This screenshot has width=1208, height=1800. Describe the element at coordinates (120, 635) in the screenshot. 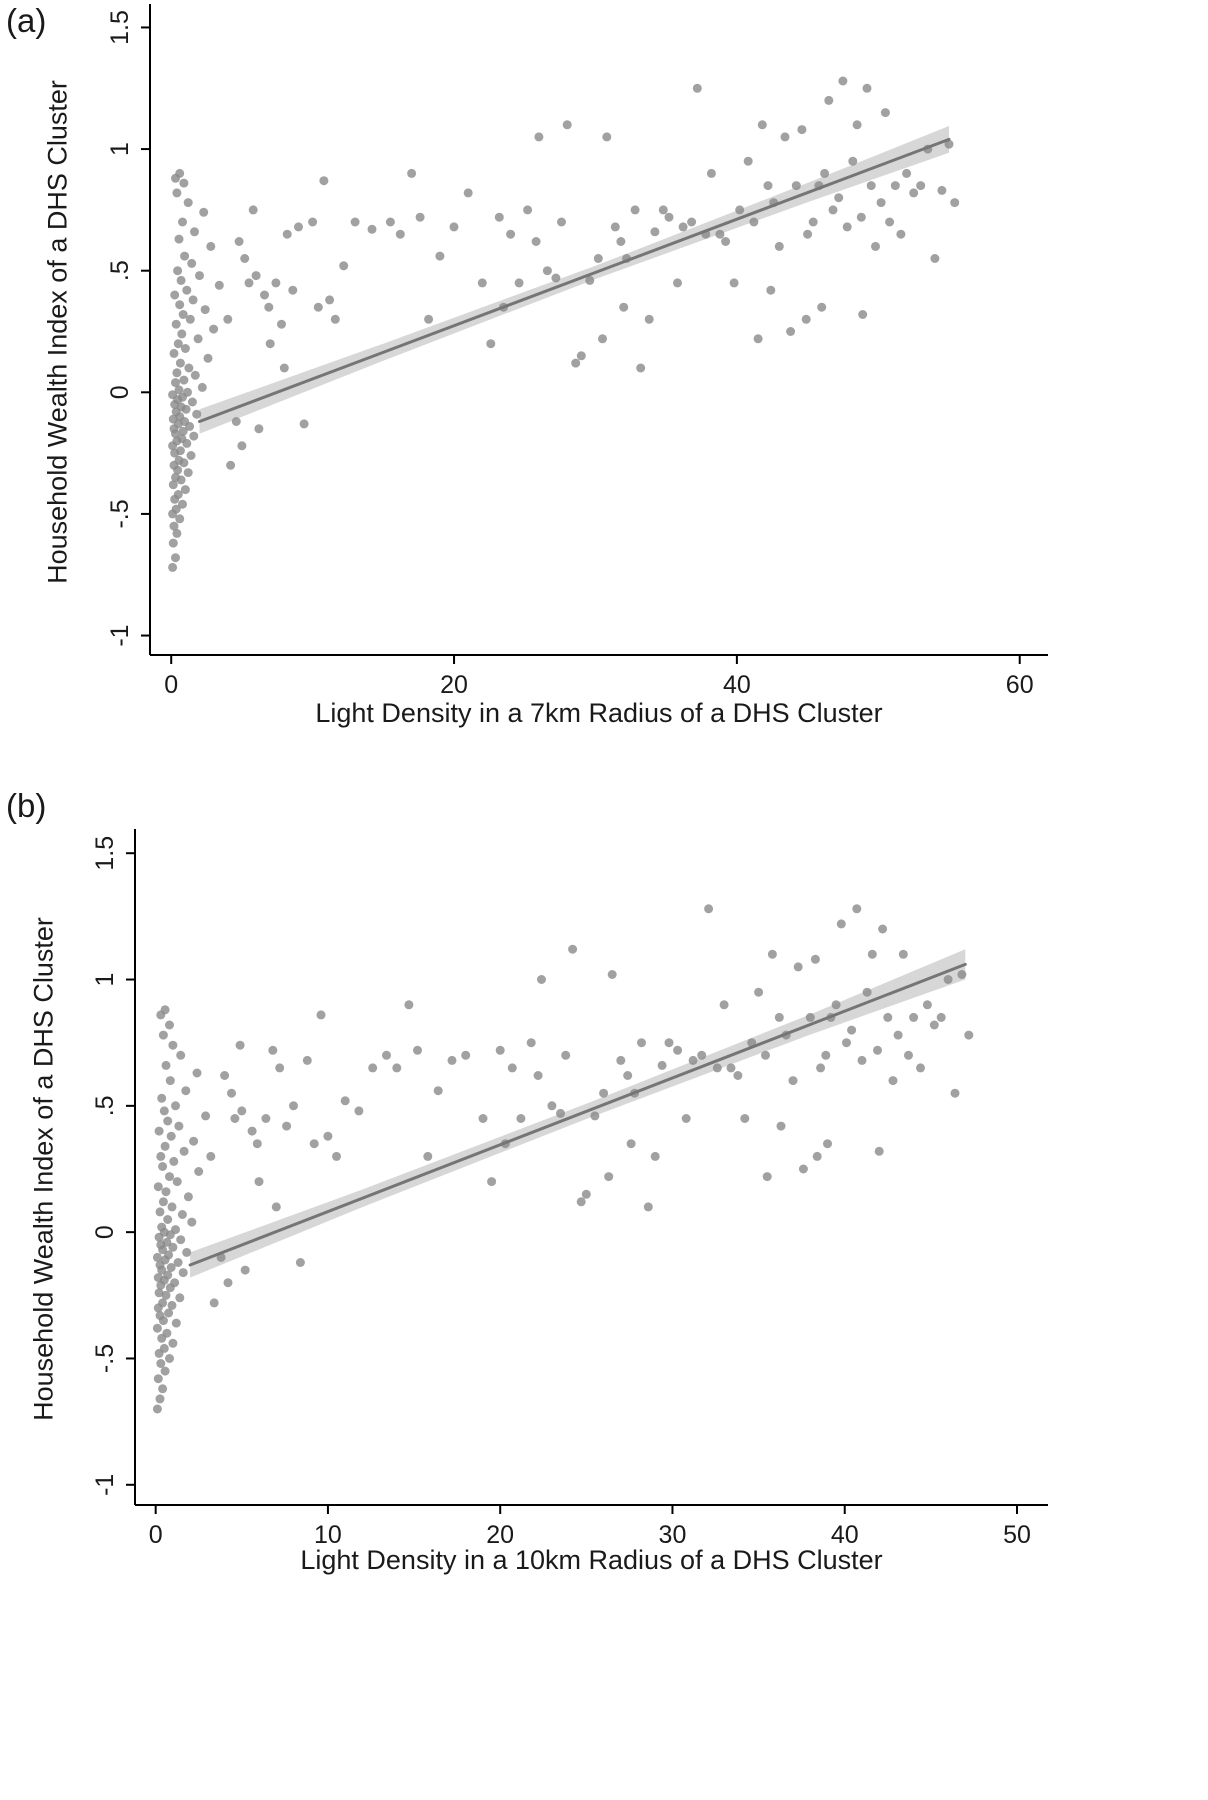

I see `y-tick-label: -1` at that location.